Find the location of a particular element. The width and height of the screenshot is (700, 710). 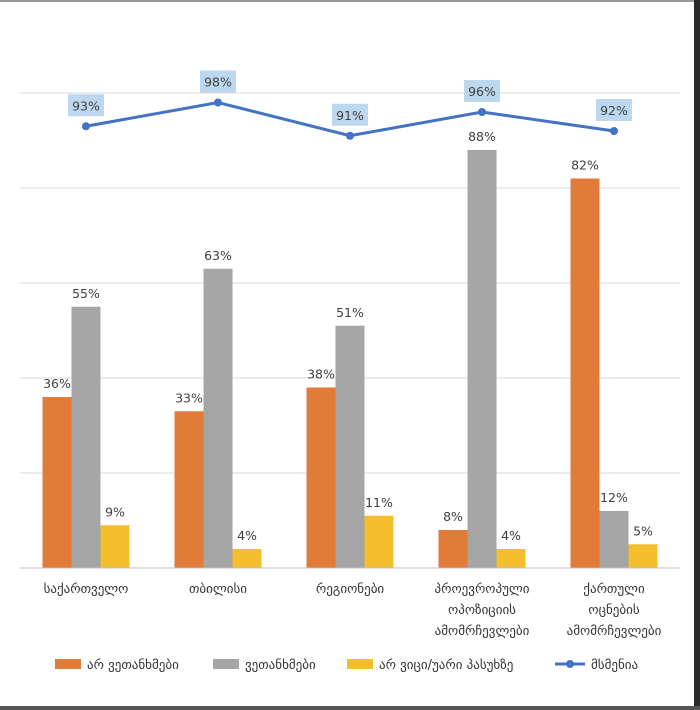

category-label: ოპოზიციის is located at coordinates (482, 610).